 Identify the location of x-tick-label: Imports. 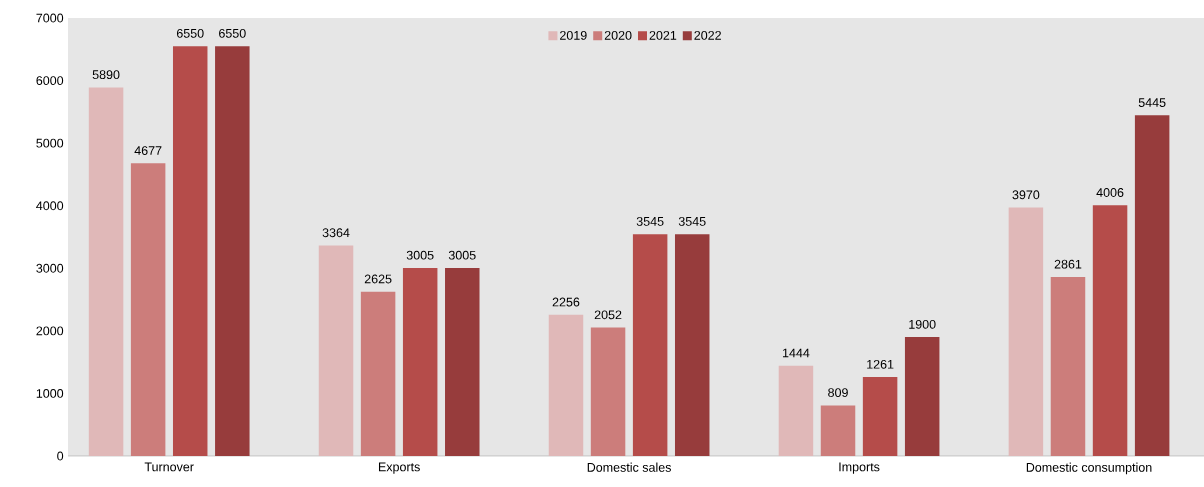
(859, 468).